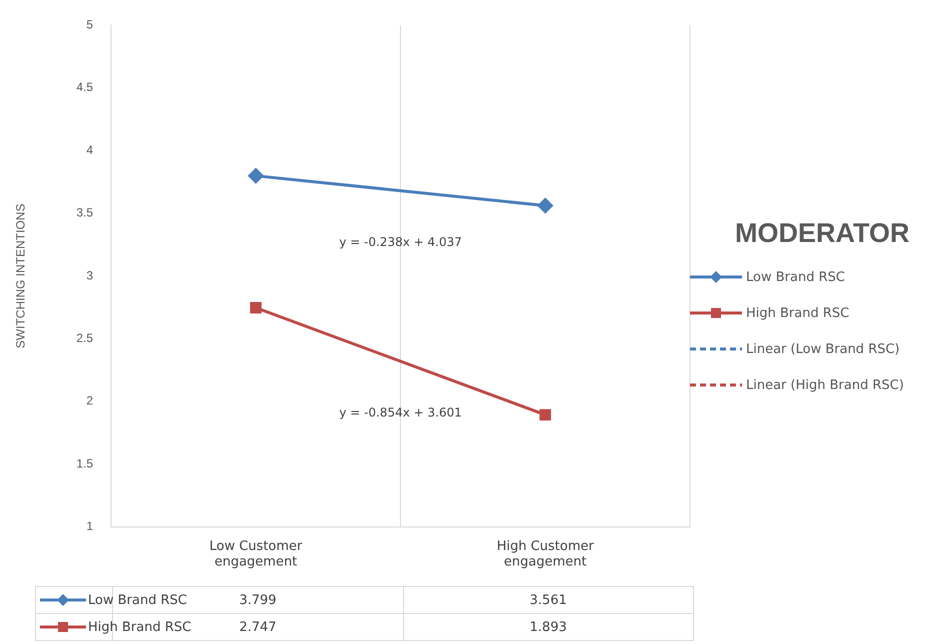 The height and width of the screenshot is (644, 939). I want to click on y-tick-label: 4, so click(90, 149).